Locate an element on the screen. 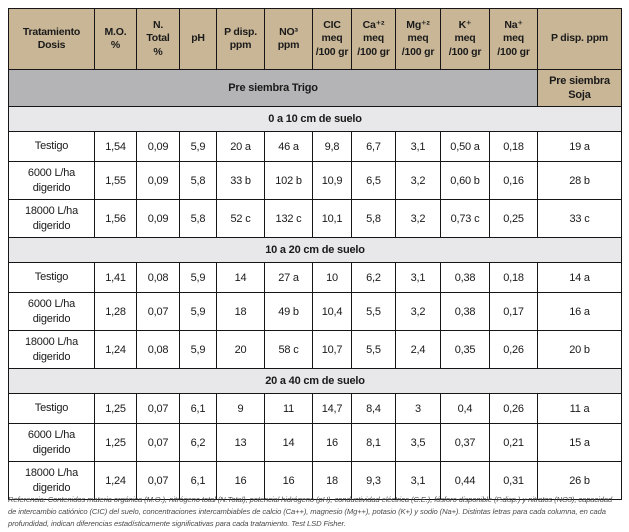  section-title: 10 a 20 cm de suelo is located at coordinates (315, 250).